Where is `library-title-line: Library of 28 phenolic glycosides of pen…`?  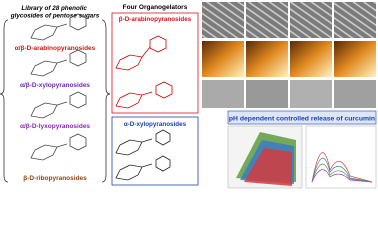
library-title-line: Library of 28 phenolic glycosides of pen… is located at coordinates (55, 12).